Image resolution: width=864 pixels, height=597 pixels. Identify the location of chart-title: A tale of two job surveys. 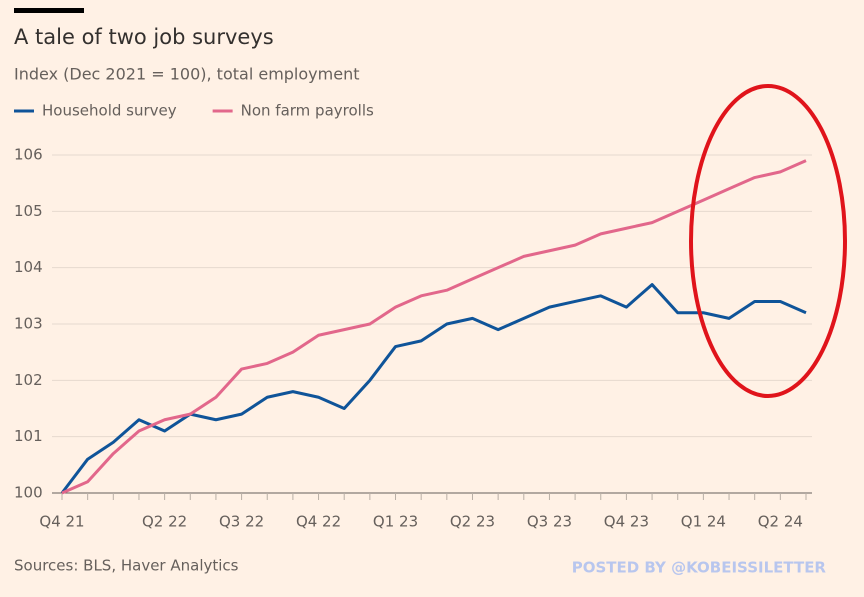
(144, 37).